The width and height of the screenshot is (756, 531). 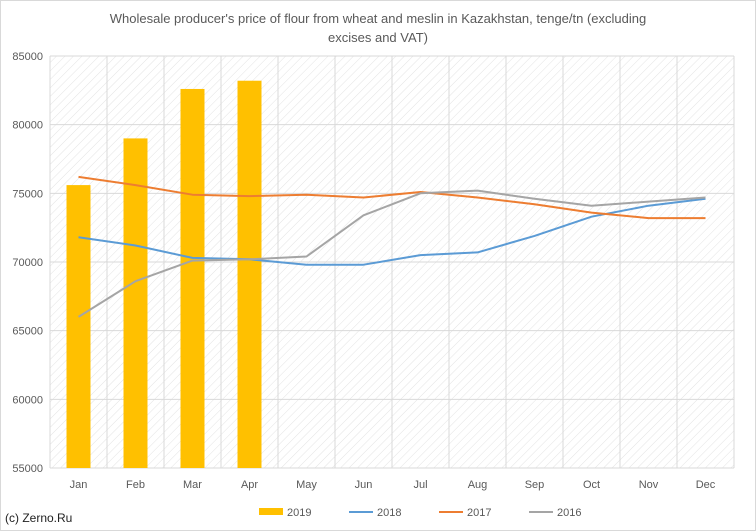 What do you see at coordinates (478, 485) in the screenshot?
I see `x-tick-label: Aug` at bounding box center [478, 485].